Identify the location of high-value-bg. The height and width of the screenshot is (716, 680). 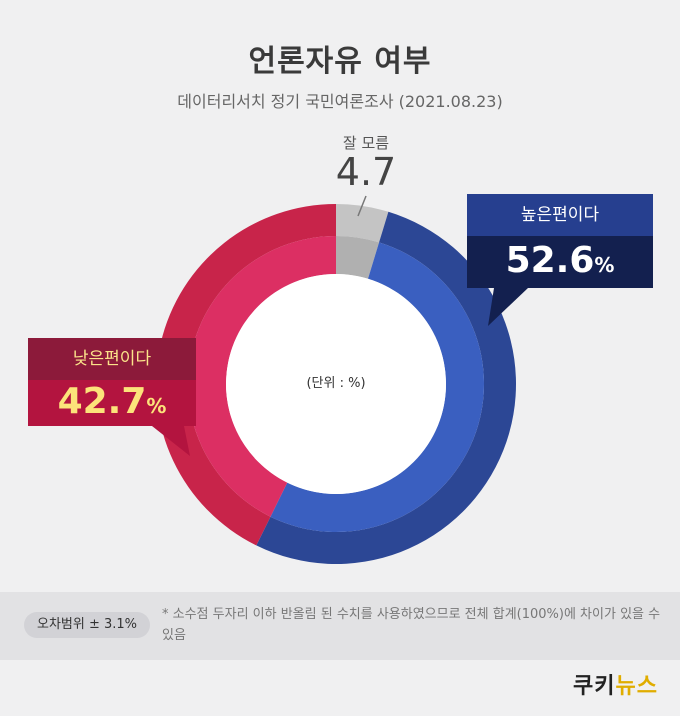
(560, 262).